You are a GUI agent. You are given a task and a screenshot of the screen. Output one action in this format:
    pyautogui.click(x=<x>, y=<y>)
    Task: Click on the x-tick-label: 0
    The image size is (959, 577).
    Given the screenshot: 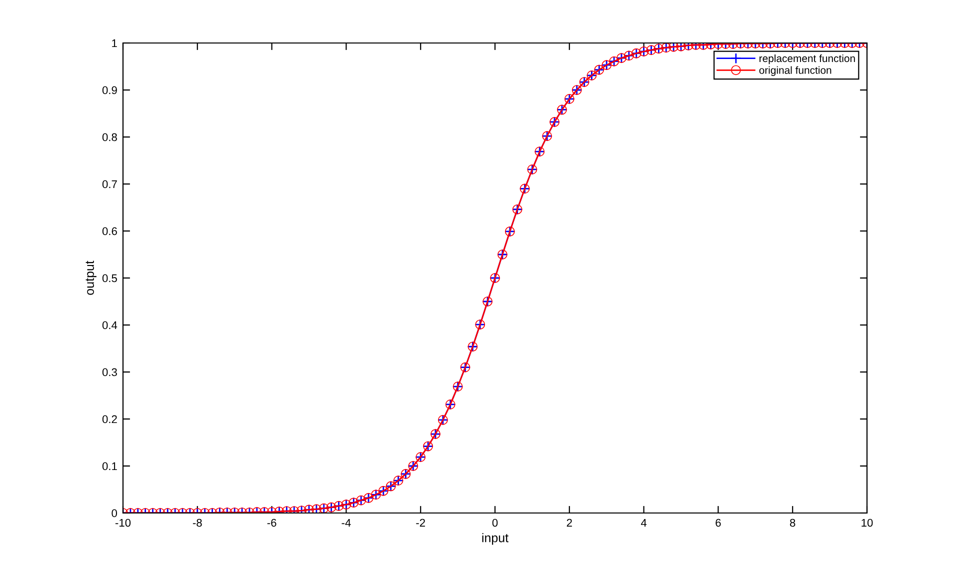 What is the action you would take?
    pyautogui.click(x=495, y=522)
    